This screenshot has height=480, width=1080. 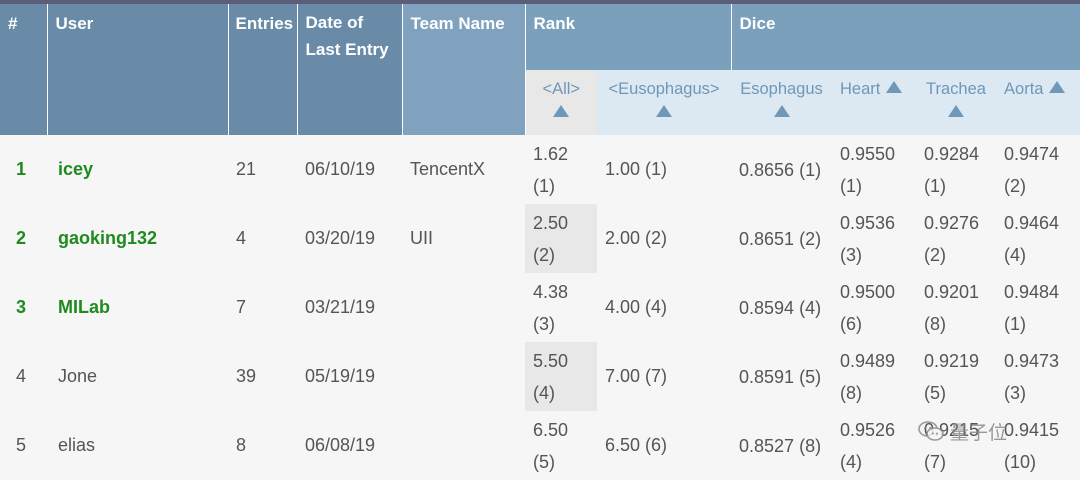 What do you see at coordinates (241, 307) in the screenshot?
I see `entries-cell: 7` at bounding box center [241, 307].